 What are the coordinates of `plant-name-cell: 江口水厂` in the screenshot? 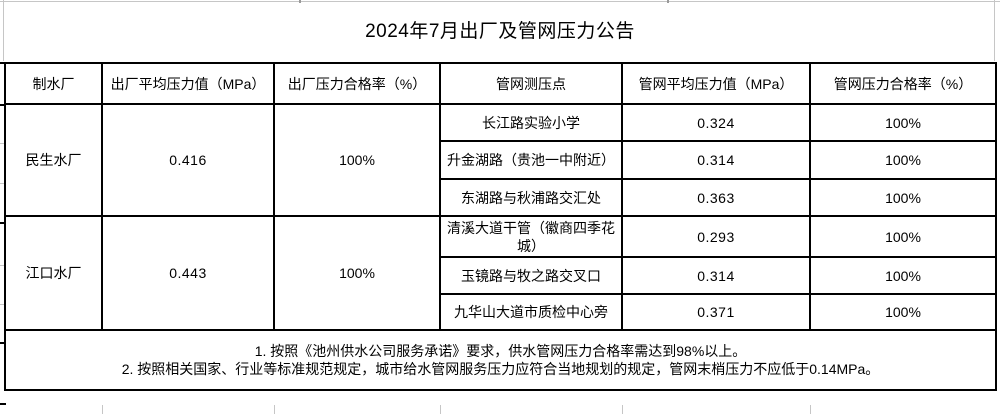 It's located at (53, 273).